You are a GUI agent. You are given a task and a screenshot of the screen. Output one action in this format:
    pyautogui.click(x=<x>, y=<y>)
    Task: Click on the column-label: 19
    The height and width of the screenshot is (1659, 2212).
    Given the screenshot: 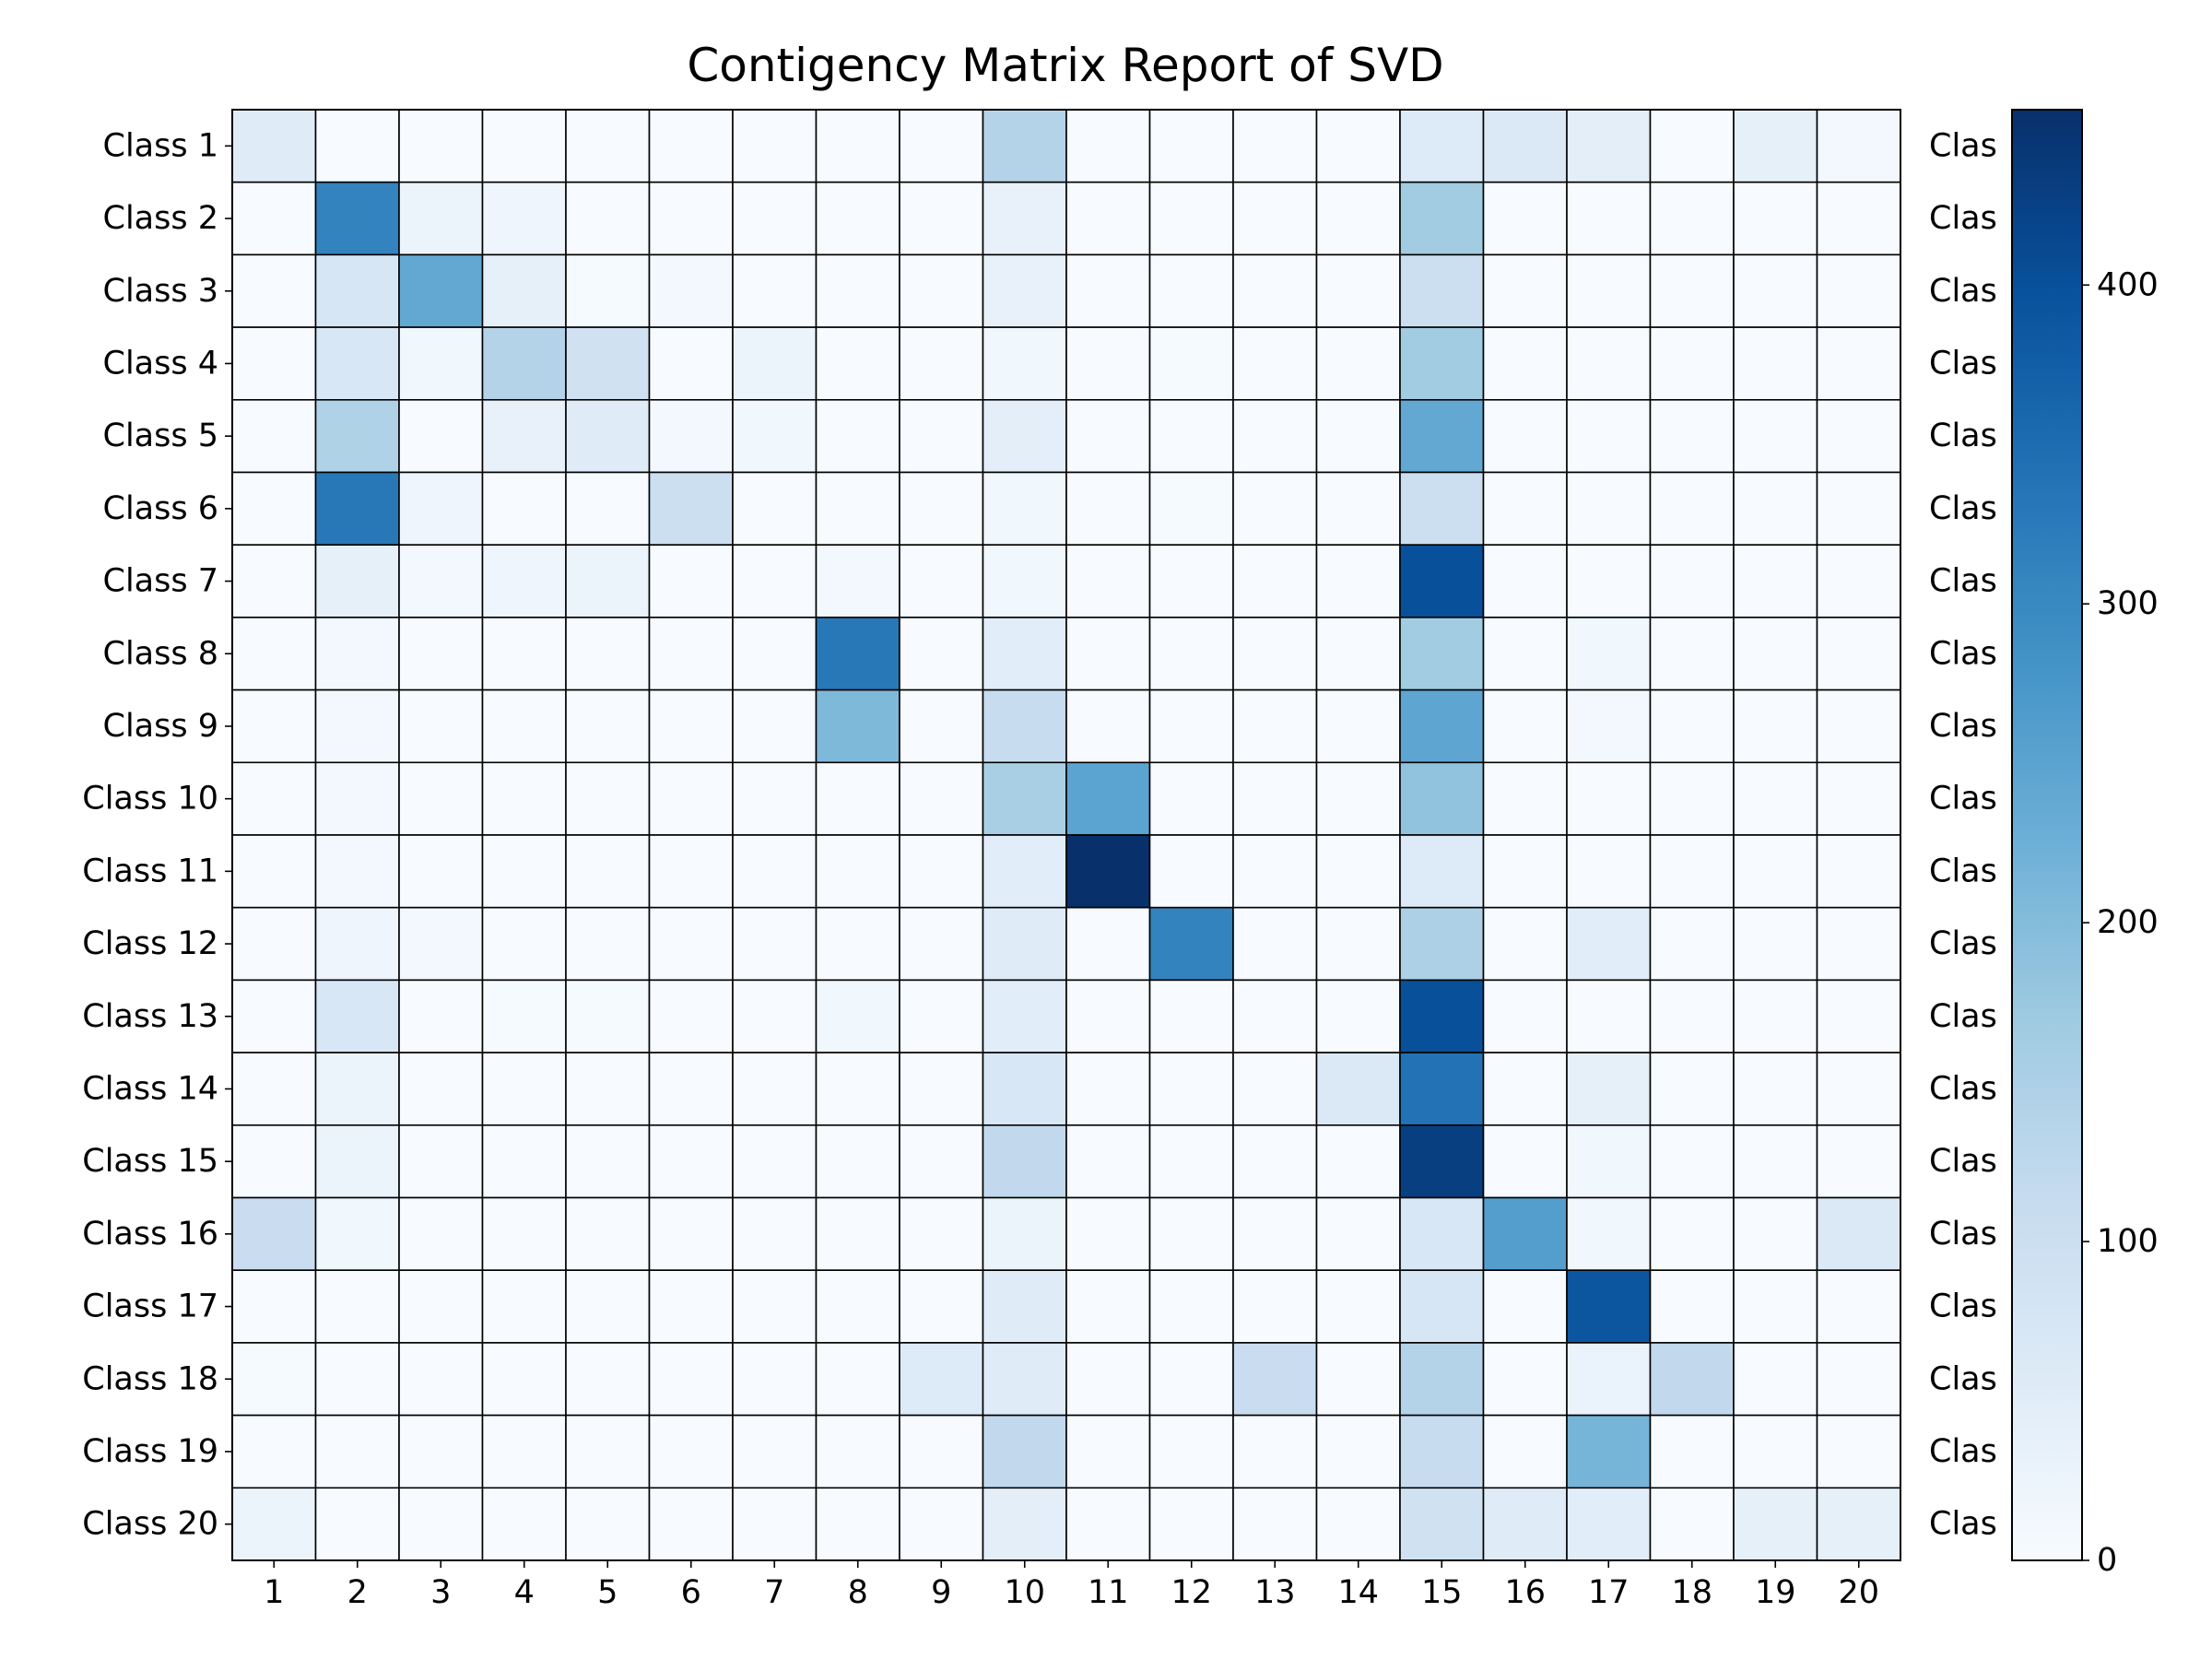 What is the action you would take?
    pyautogui.click(x=1775, y=1592)
    